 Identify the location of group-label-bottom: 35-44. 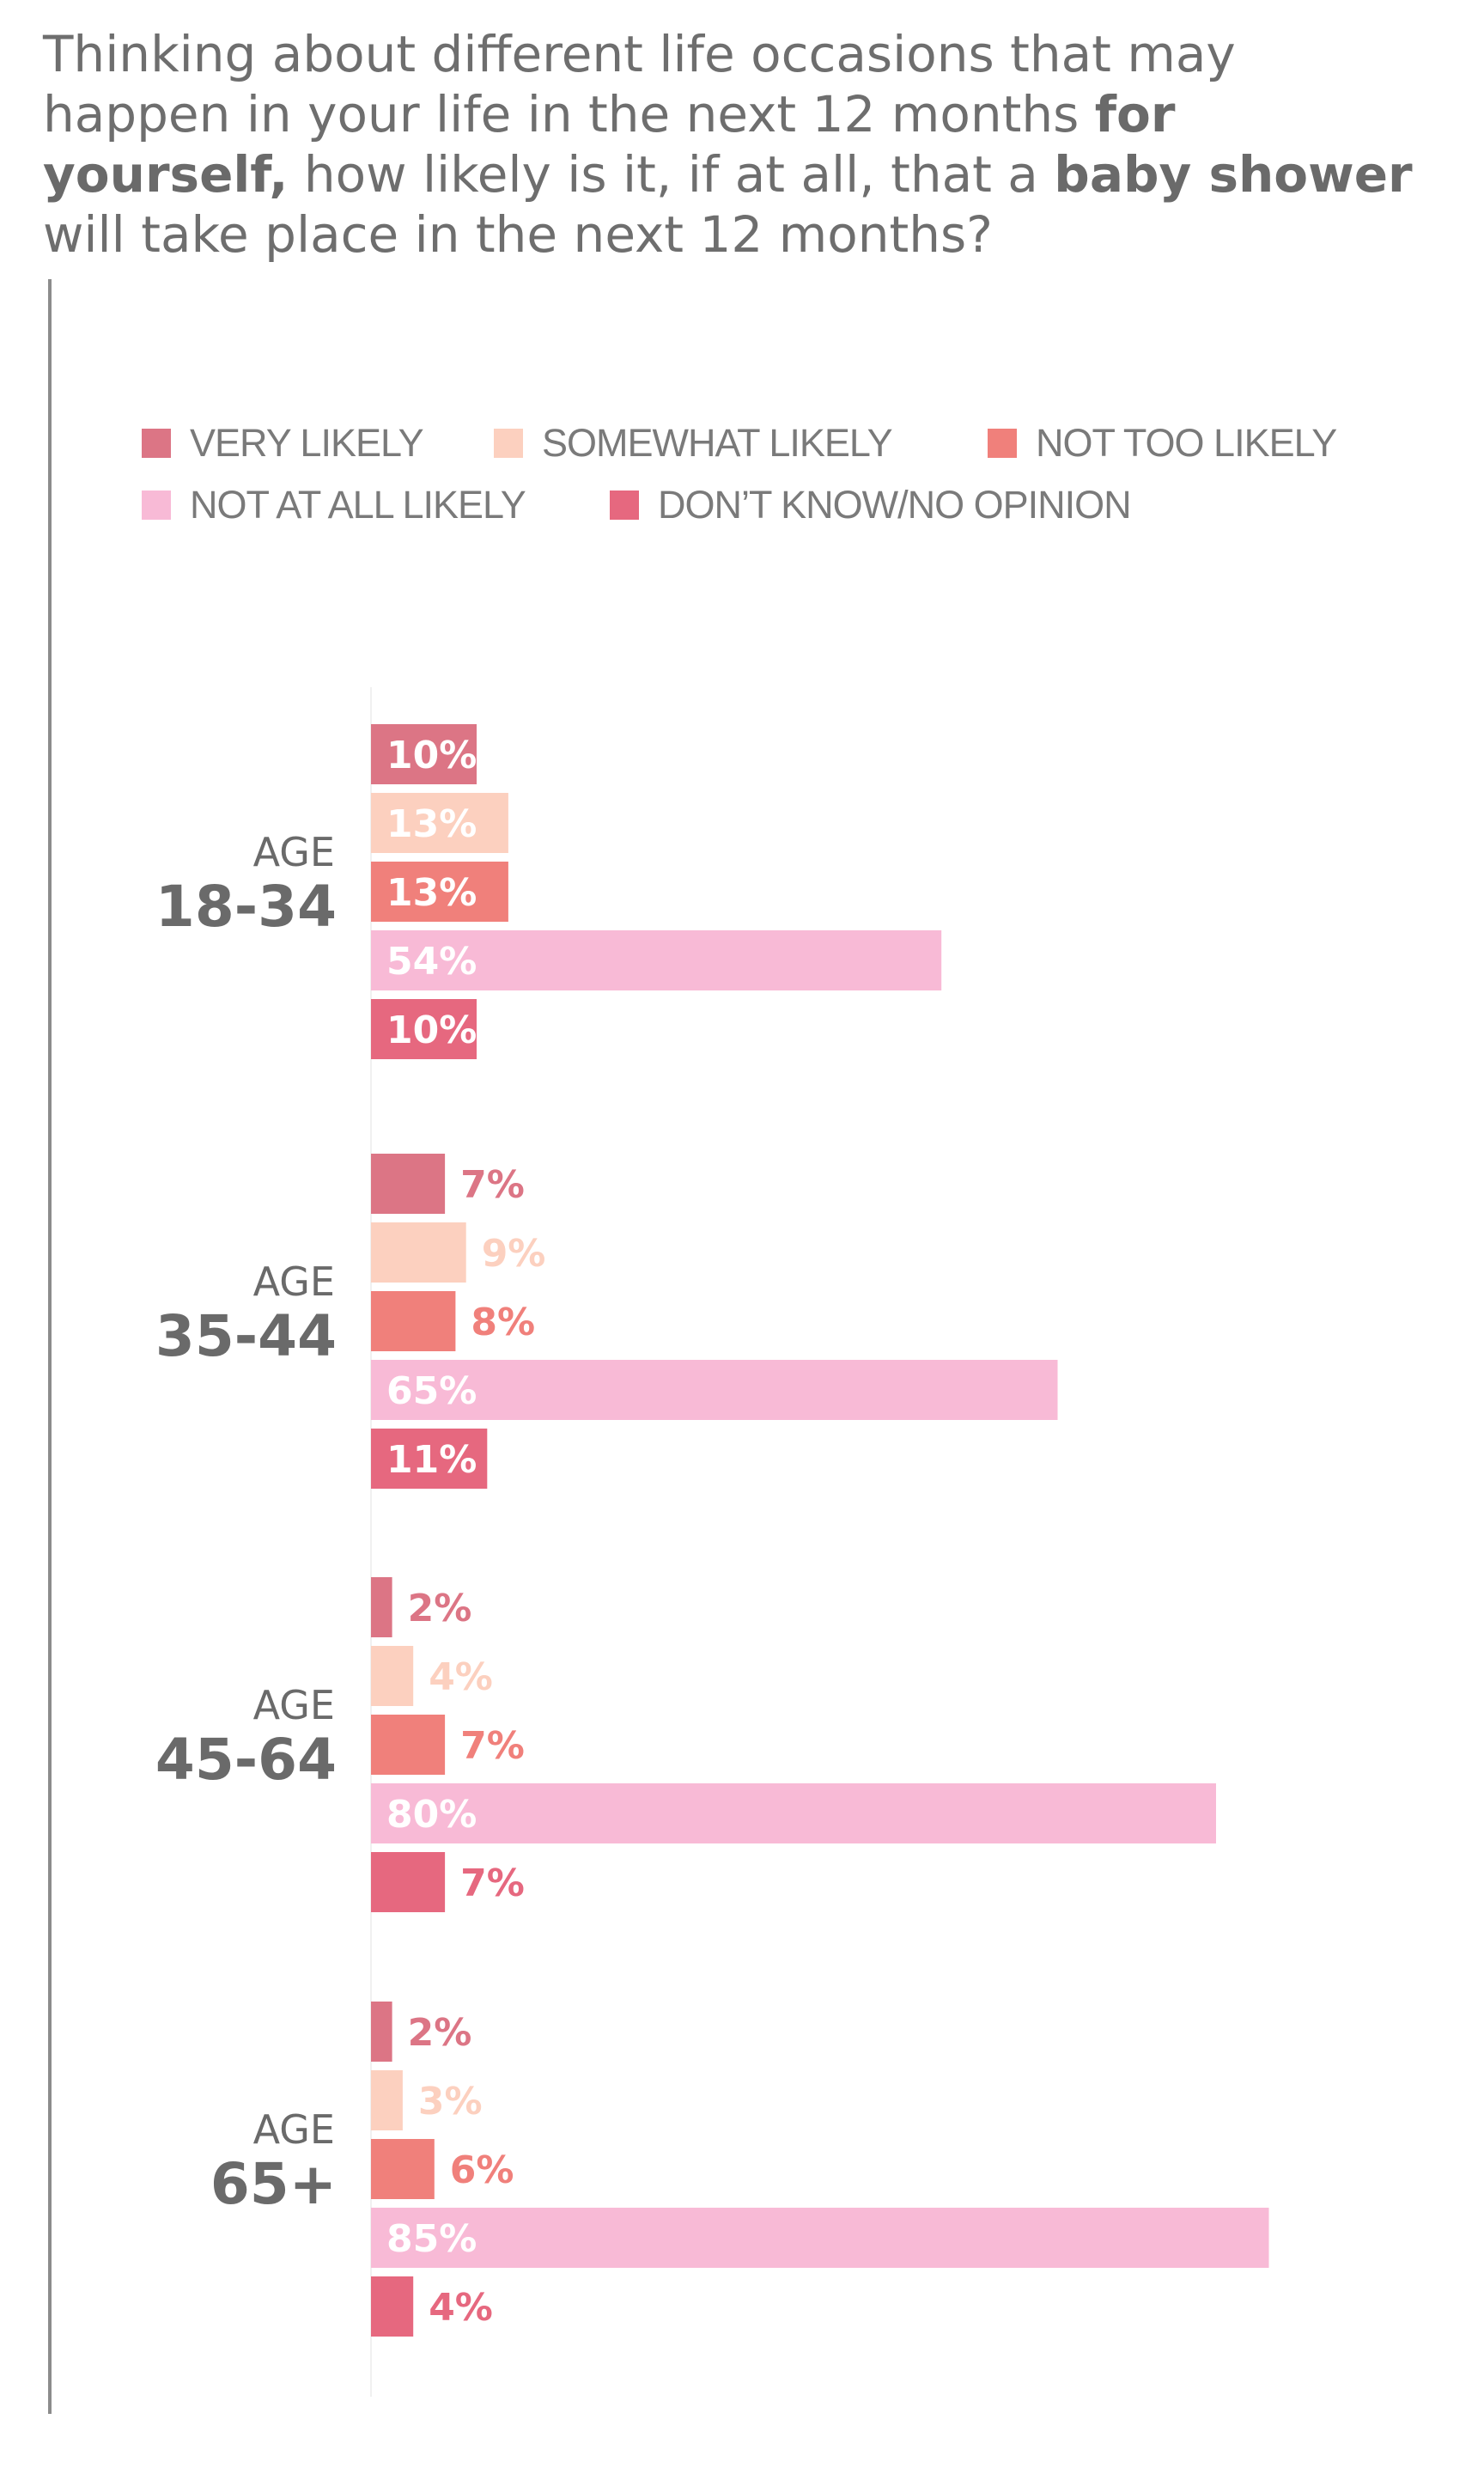
(246, 1336).